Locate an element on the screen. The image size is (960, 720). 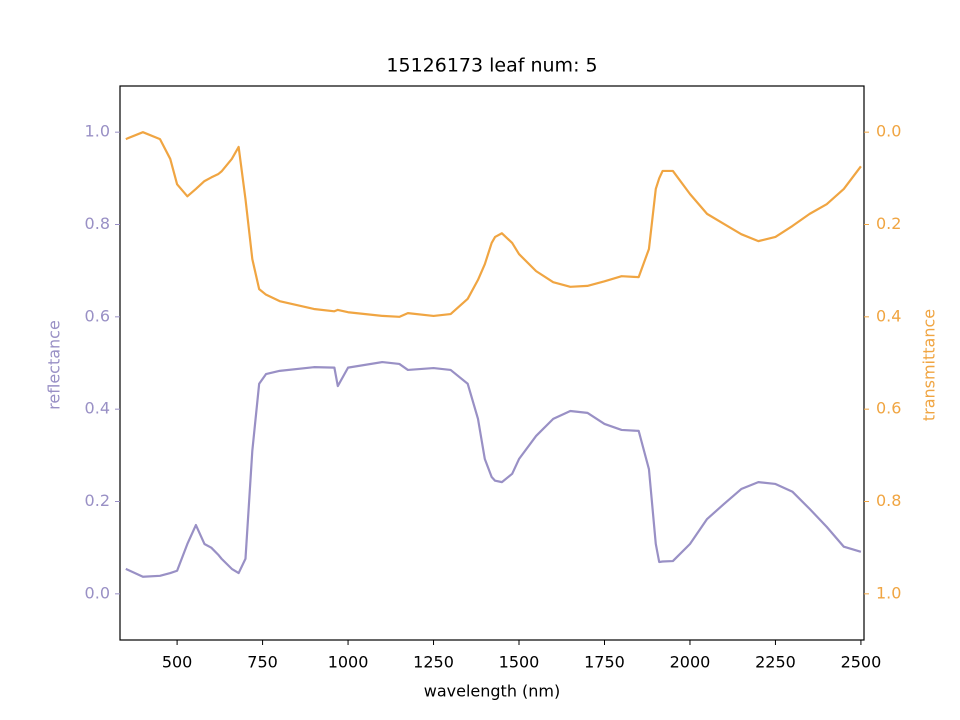
y2-tick-label: 0.8 is located at coordinates (888, 500).